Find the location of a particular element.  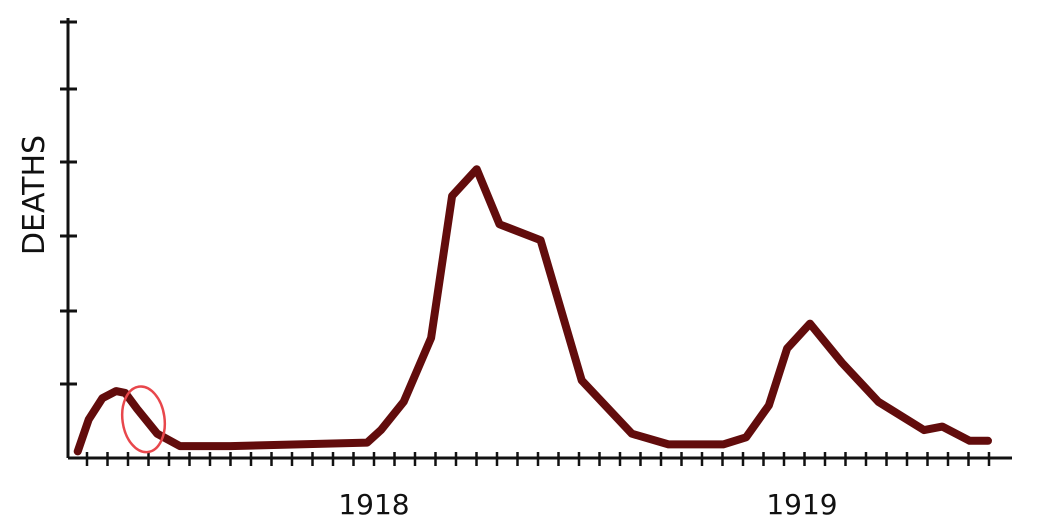

x-tick-label-1918: 1918 is located at coordinates (373, 504).